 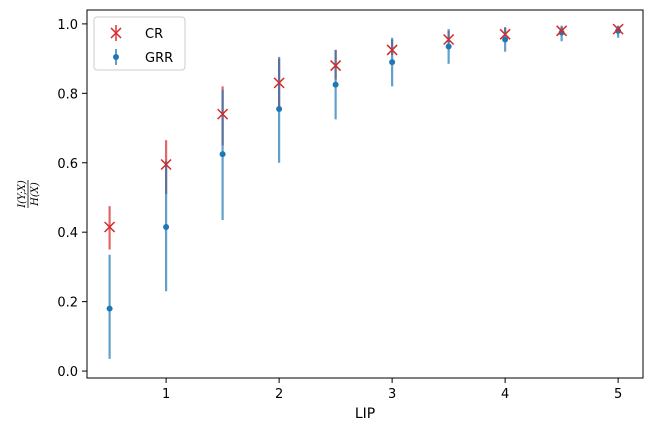 What do you see at coordinates (67, 25) in the screenshot?
I see `y-tick-label: 1.0` at bounding box center [67, 25].